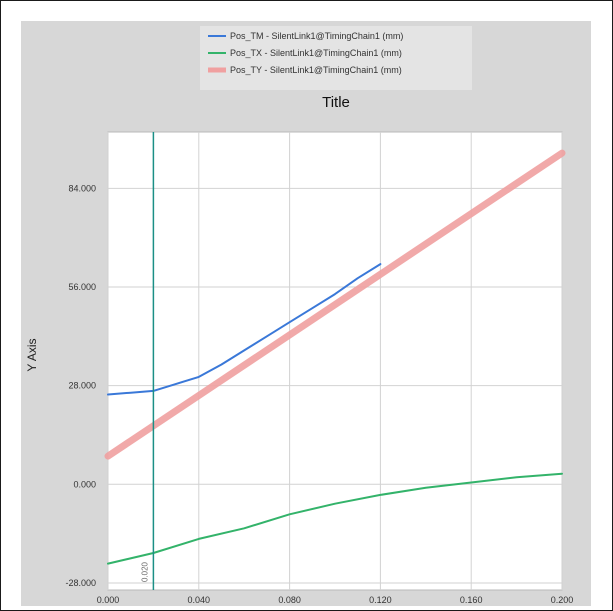 The height and width of the screenshot is (611, 613). What do you see at coordinates (562, 600) in the screenshot?
I see `x-tick-label: 0.200` at bounding box center [562, 600].